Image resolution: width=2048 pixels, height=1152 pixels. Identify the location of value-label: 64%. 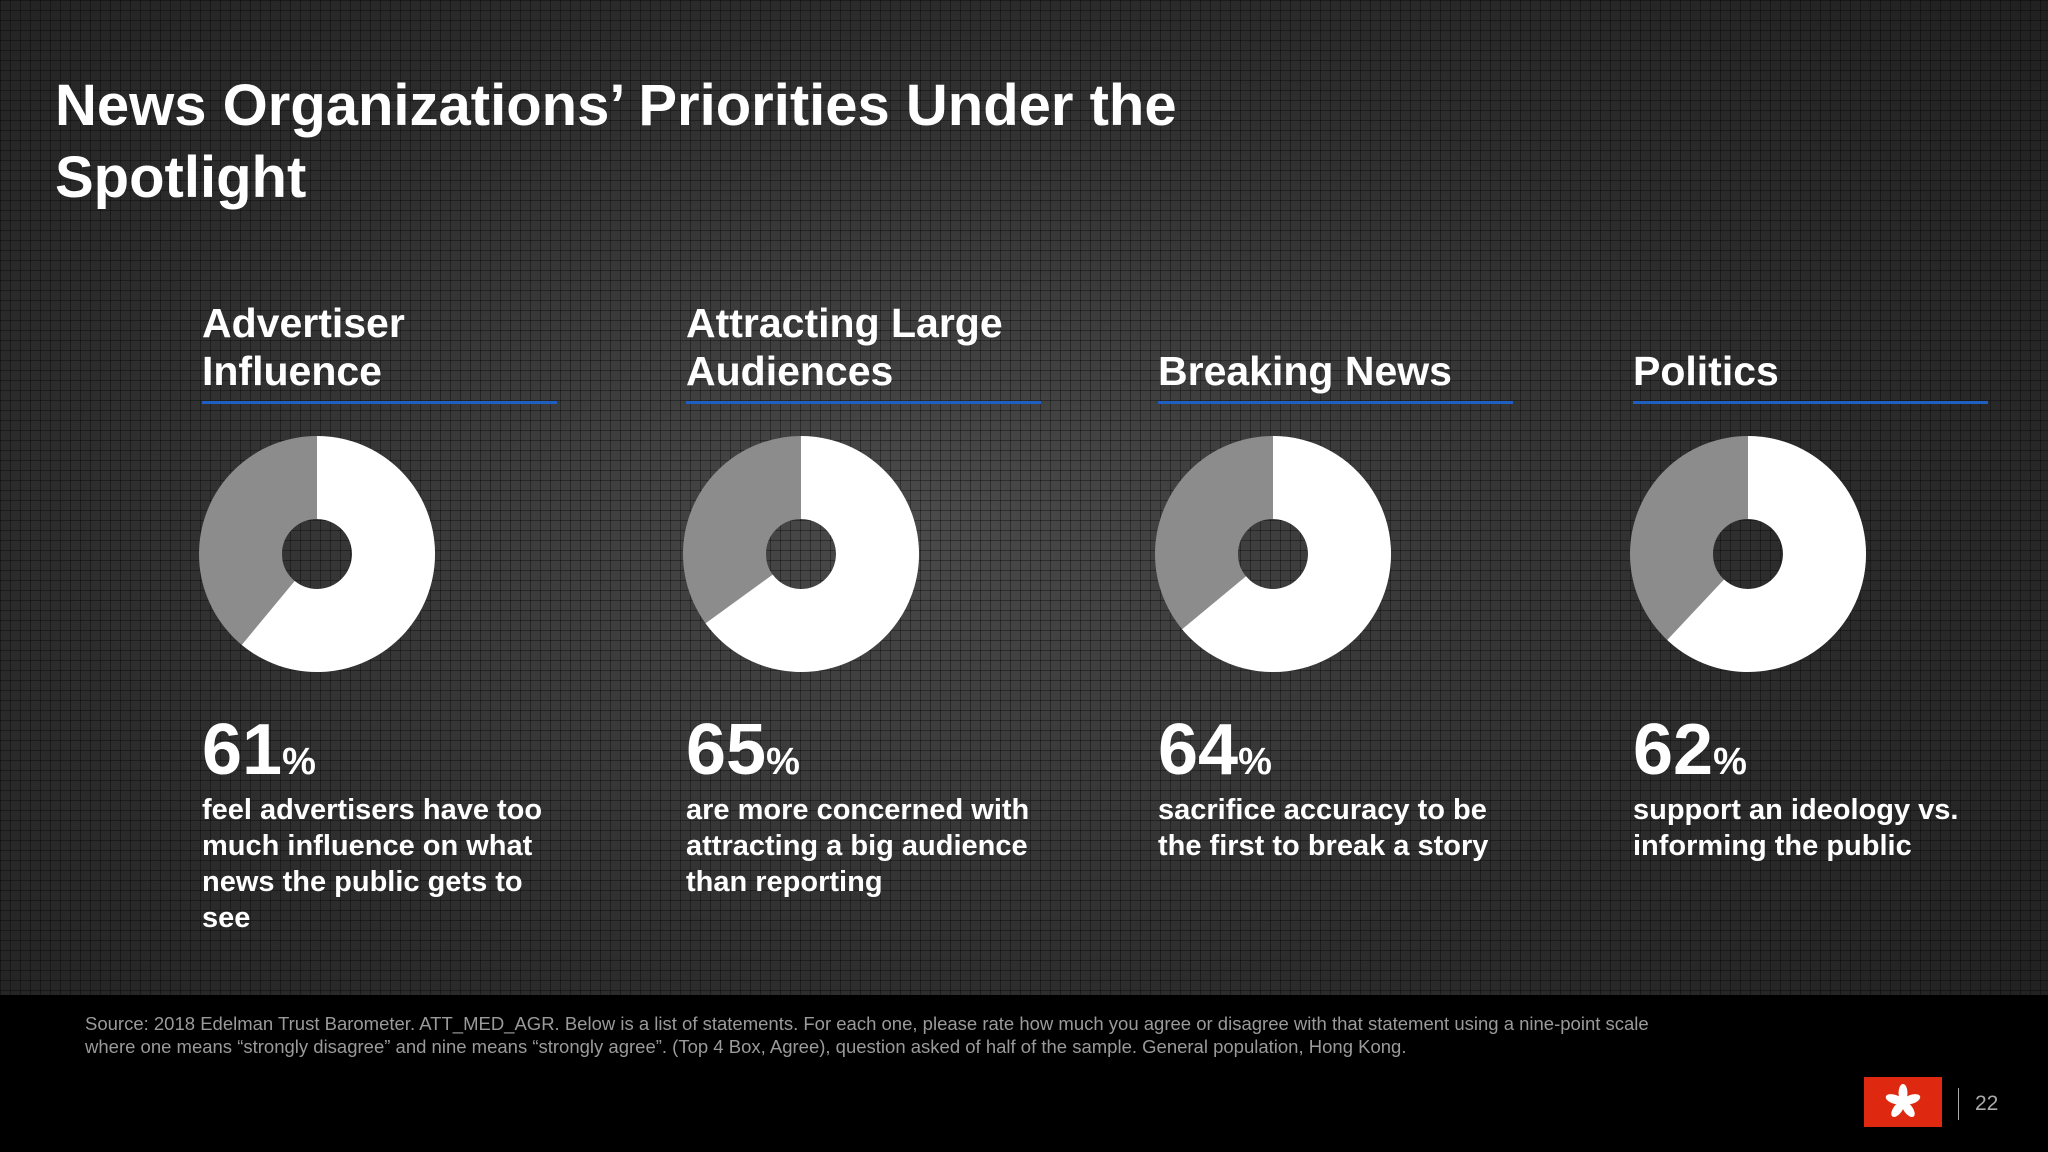
(1215, 756).